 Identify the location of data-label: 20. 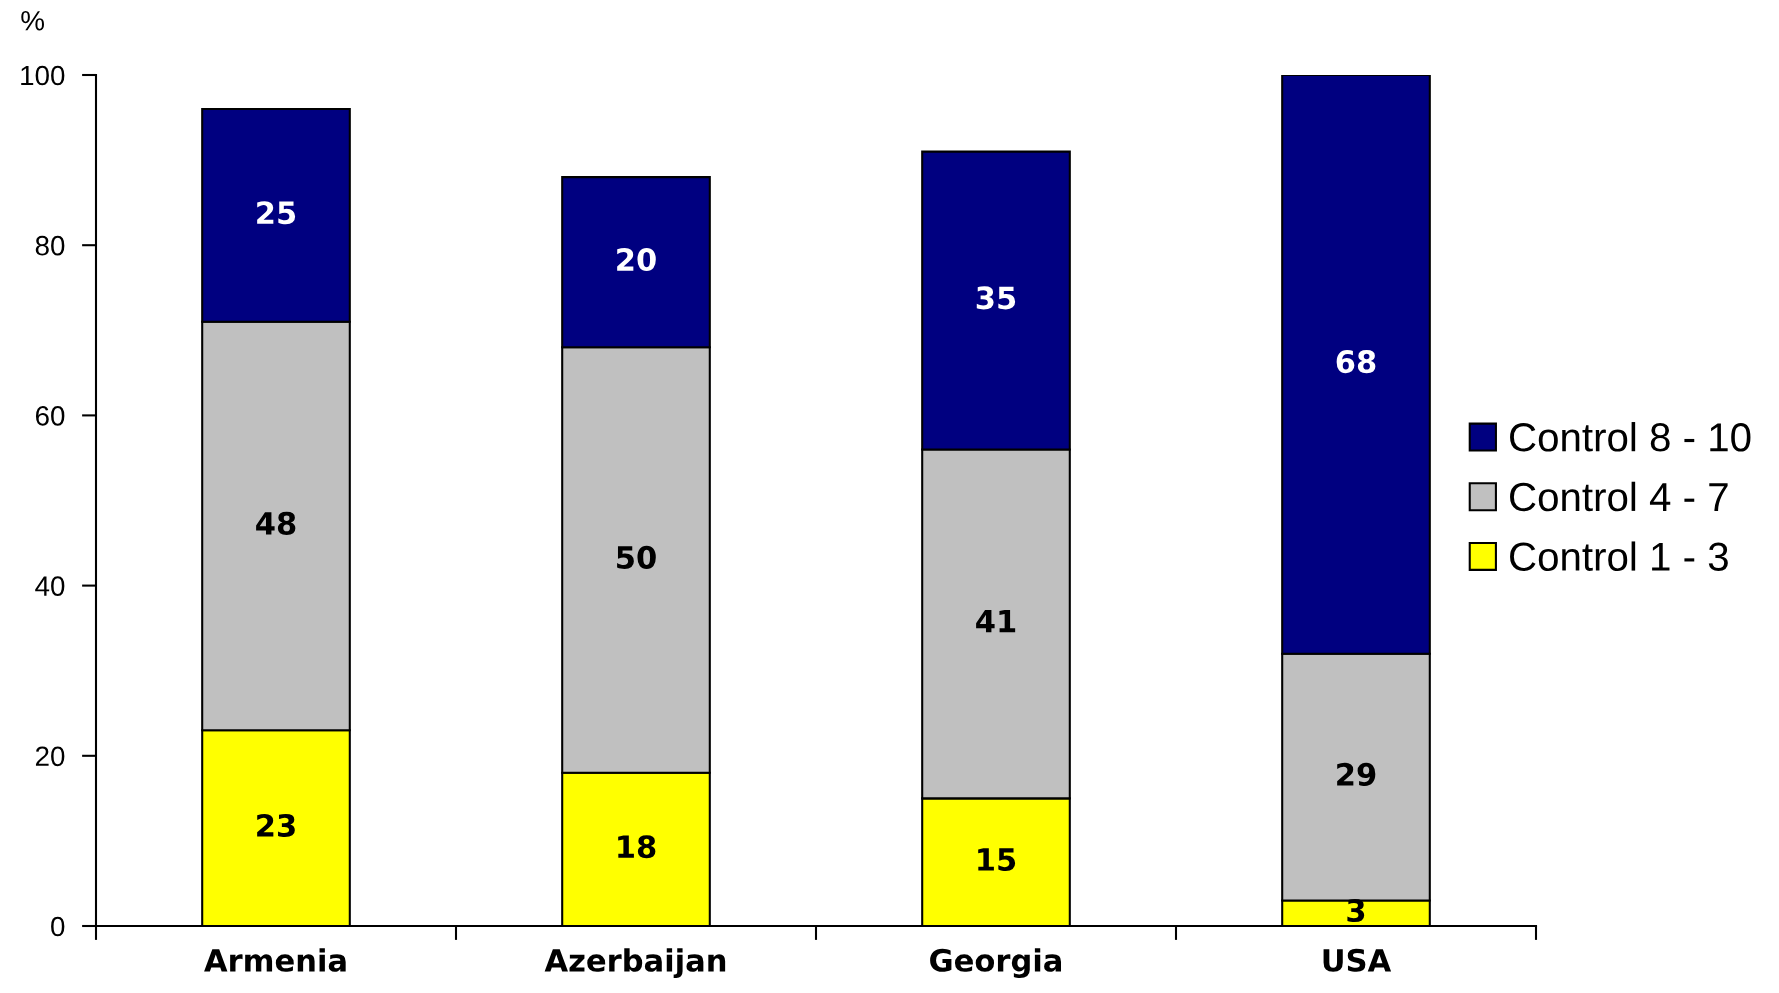
(636, 259).